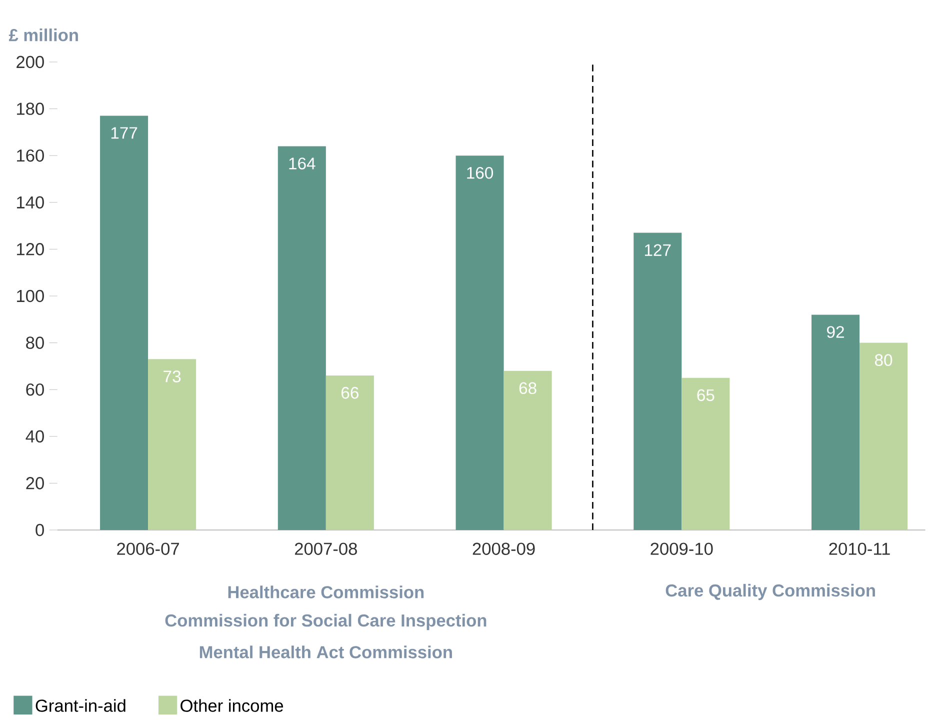 The height and width of the screenshot is (720, 932). I want to click on data-label: 68, so click(527, 388).